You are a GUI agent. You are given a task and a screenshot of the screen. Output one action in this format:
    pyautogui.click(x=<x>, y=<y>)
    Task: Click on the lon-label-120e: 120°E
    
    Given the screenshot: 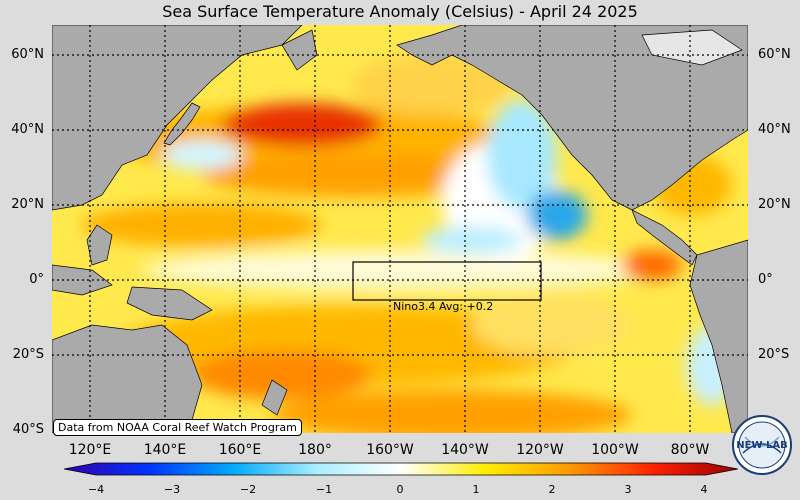 What is the action you would take?
    pyautogui.click(x=90, y=450)
    